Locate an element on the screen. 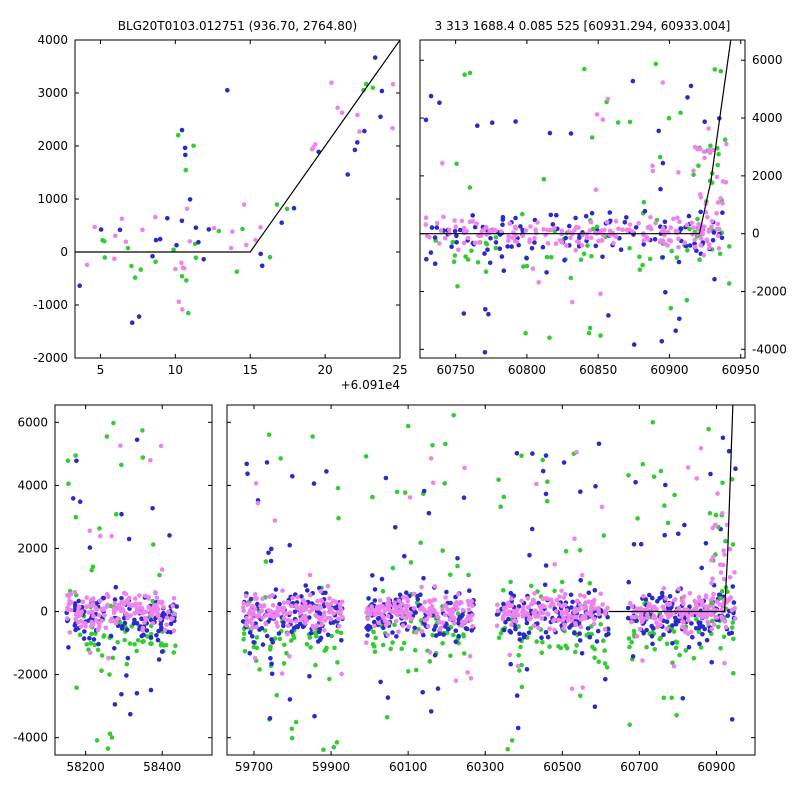 This screenshot has height=800, width=800. x-tick-label: 15 is located at coordinates (250, 370).